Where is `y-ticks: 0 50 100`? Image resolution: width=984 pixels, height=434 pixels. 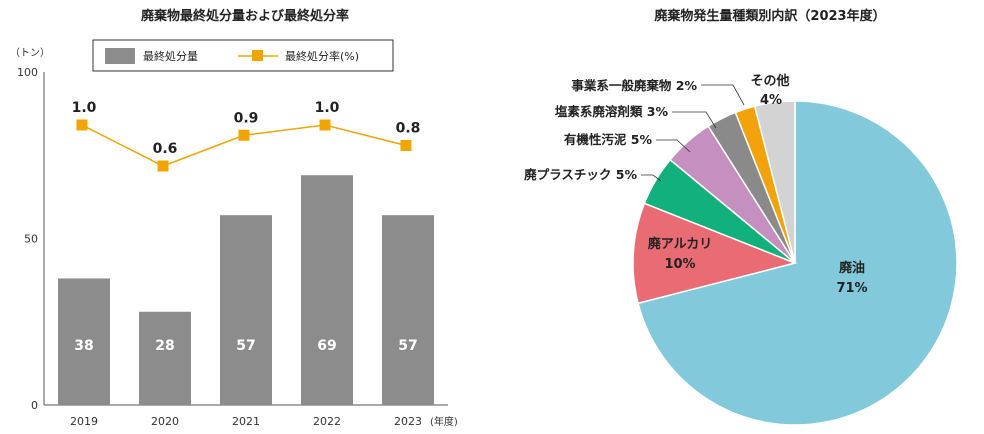
y-ticks: 0 50 100 is located at coordinates (27, 239).